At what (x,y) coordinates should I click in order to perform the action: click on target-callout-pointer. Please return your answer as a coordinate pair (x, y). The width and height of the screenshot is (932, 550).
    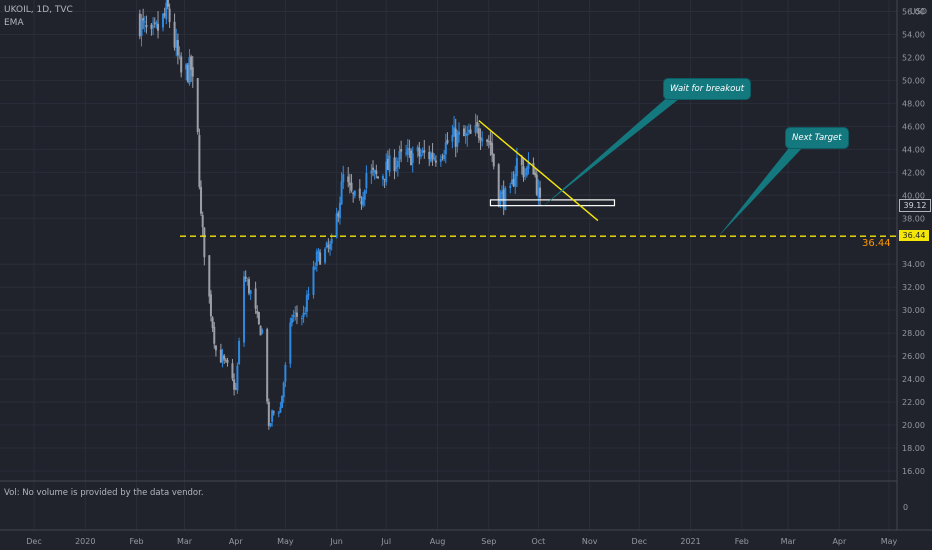
    Looking at the image, I should click on (762, 190).